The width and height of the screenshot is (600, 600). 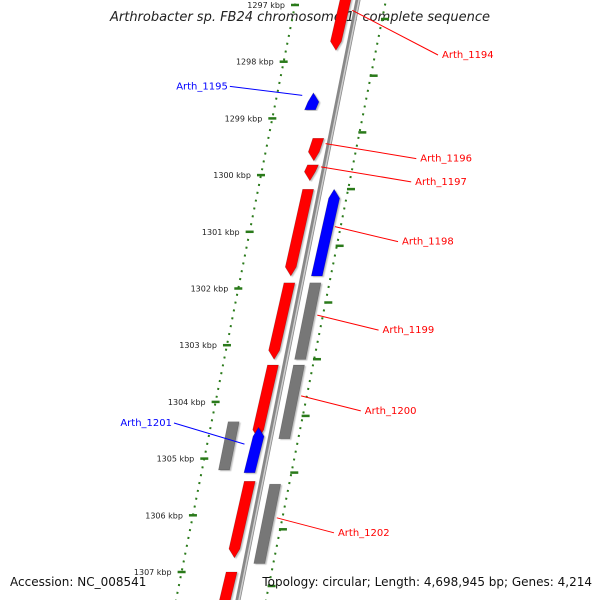 I want to click on gene-label-arth_1198: Arth_1198, so click(x=428, y=242).